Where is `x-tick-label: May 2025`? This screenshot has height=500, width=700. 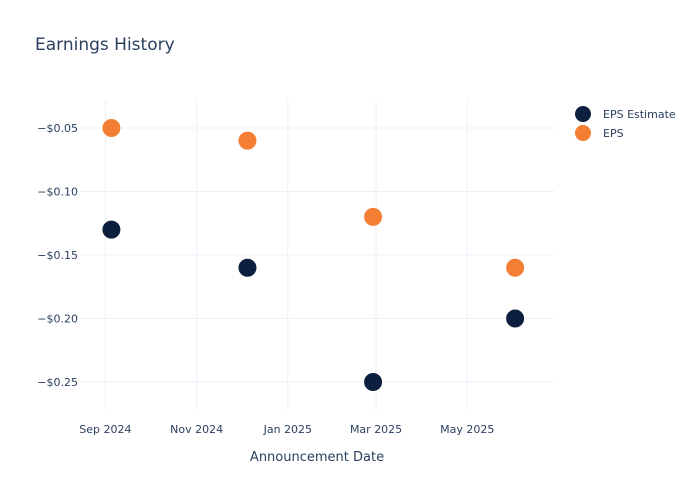
x-tick-label: May 2025 is located at coordinates (467, 429).